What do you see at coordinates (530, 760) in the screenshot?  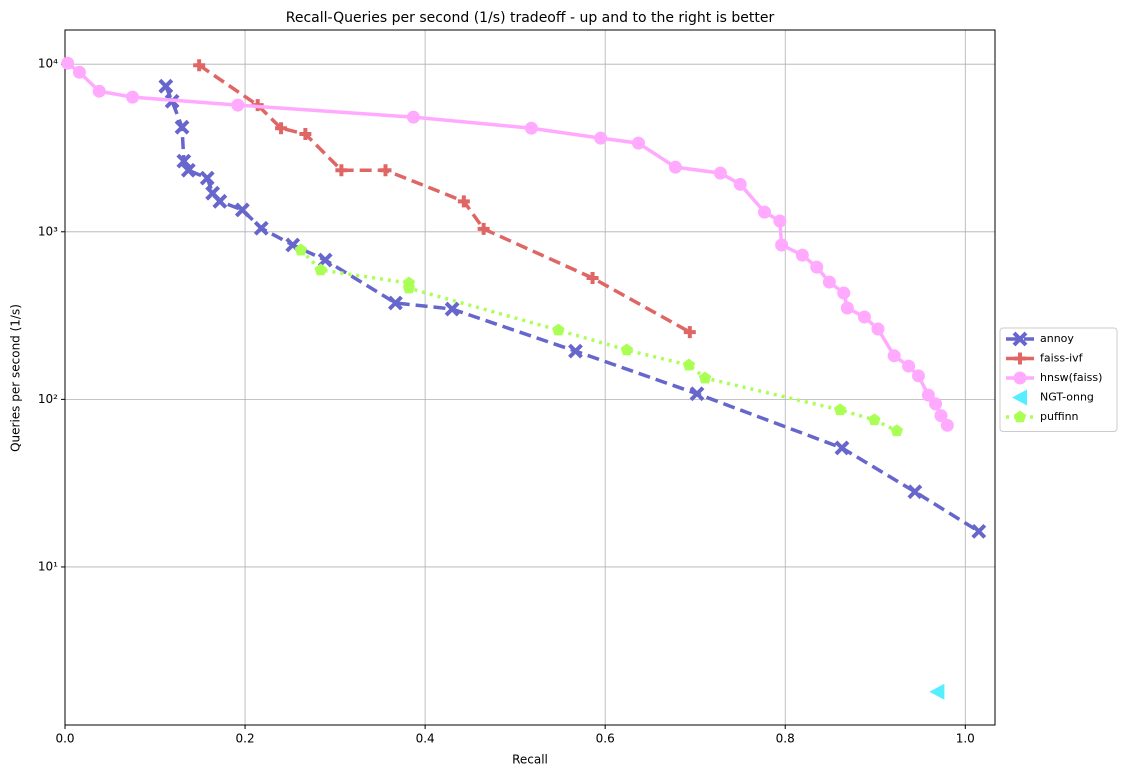 I see `x-axis-label: Recall` at bounding box center [530, 760].